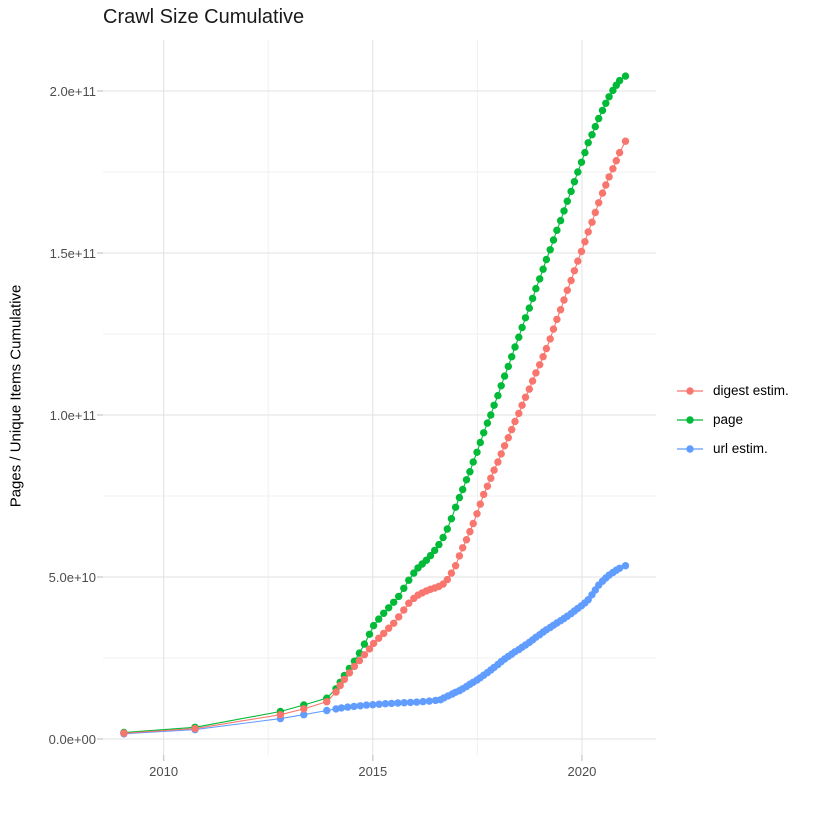 This screenshot has width=826, height=827. Describe the element at coordinates (72, 91) in the screenshot. I see `y-tick-label: 2.0e+11` at that location.